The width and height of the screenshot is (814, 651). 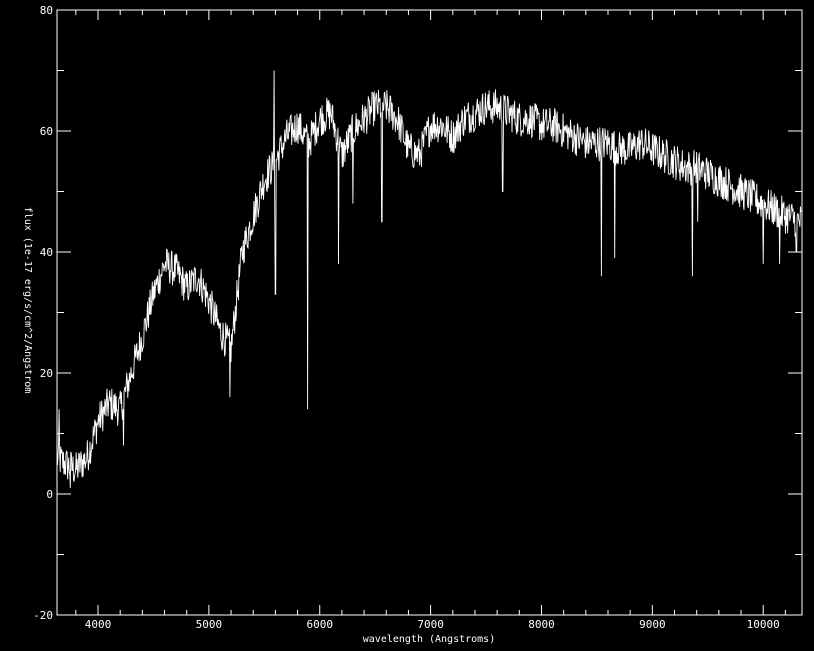 What do you see at coordinates (429, 639) in the screenshot?
I see `x-axis-title: wavelength (Angstroms)` at bounding box center [429, 639].